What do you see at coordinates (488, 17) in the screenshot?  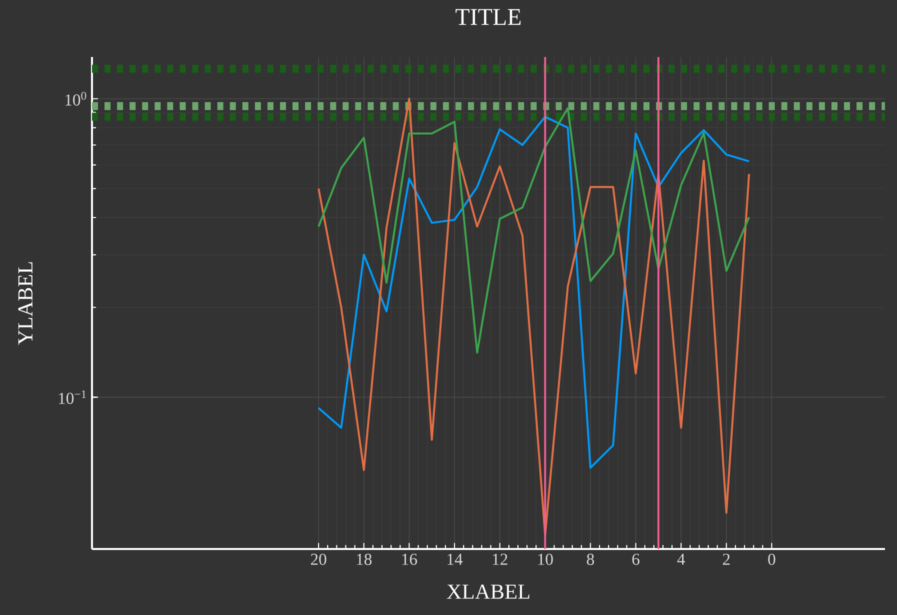 I see `chart-title: TITLE` at bounding box center [488, 17].